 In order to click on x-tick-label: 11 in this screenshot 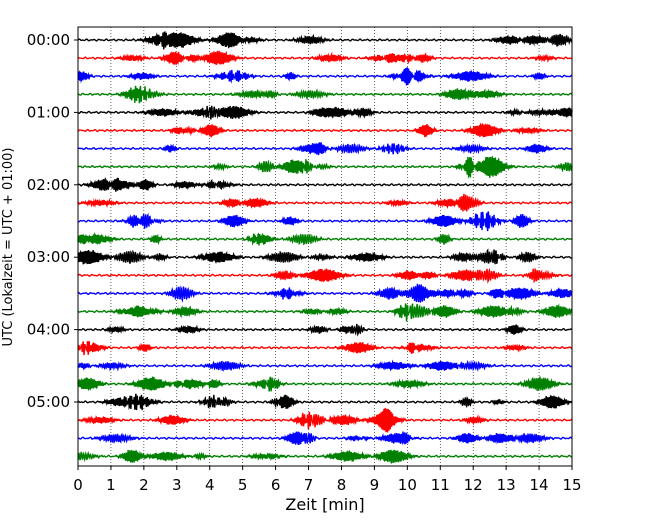, I will do `click(440, 485)`.